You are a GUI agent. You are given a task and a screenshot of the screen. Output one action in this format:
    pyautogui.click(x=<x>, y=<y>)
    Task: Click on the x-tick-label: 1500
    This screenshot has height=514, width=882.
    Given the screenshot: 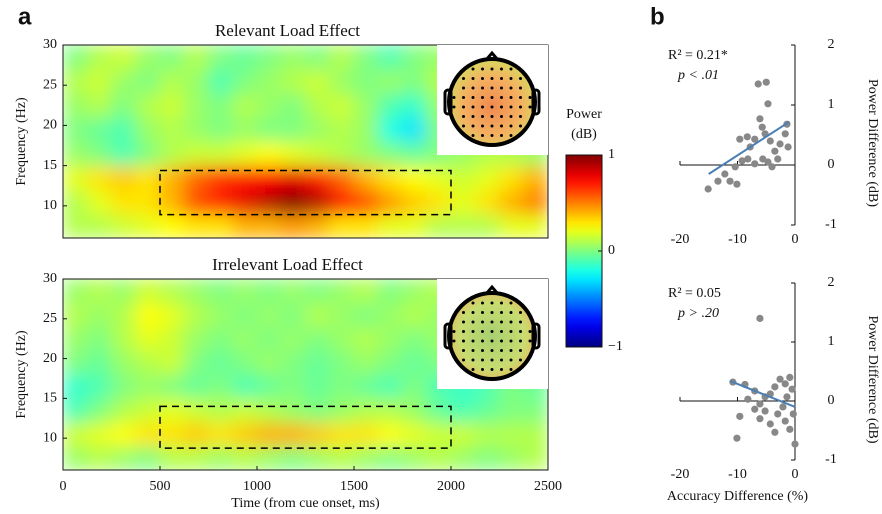 What is the action you would take?
    pyautogui.click(x=354, y=486)
    